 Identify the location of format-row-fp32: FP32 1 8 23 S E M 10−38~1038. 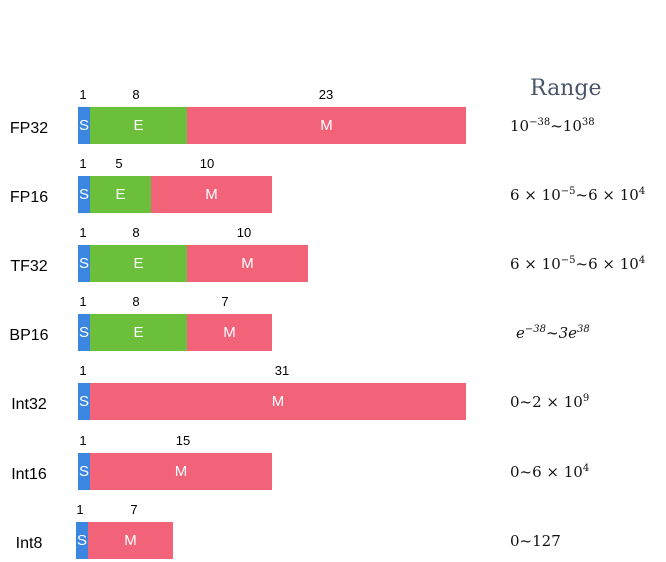
(333, 113).